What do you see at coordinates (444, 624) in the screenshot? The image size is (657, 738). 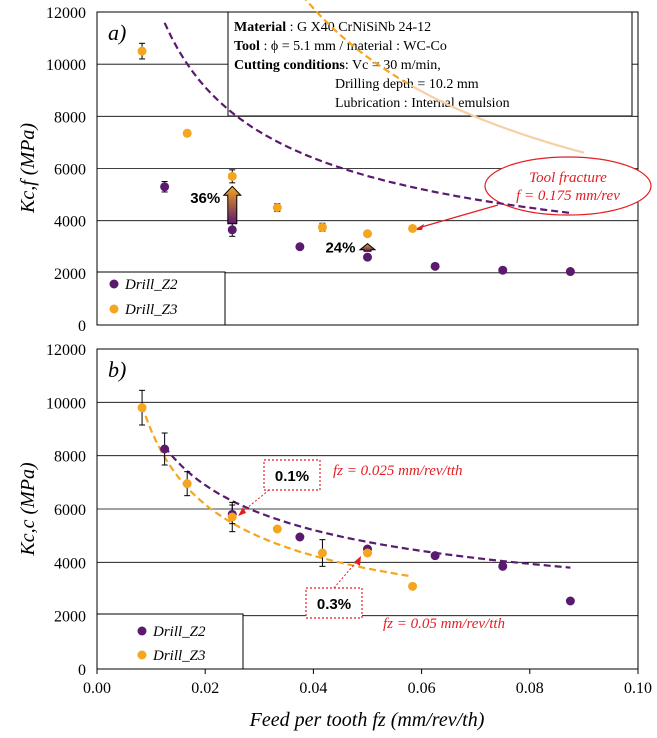 I see `note-fz-005: fz = 0.05 mm/rev/tth` at bounding box center [444, 624].